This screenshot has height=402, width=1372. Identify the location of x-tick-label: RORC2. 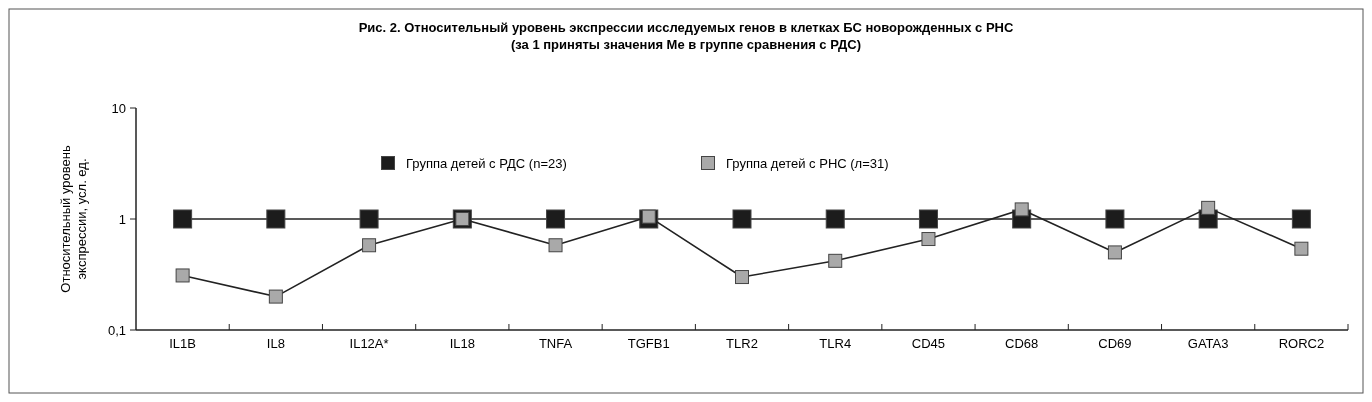
(1301, 343).